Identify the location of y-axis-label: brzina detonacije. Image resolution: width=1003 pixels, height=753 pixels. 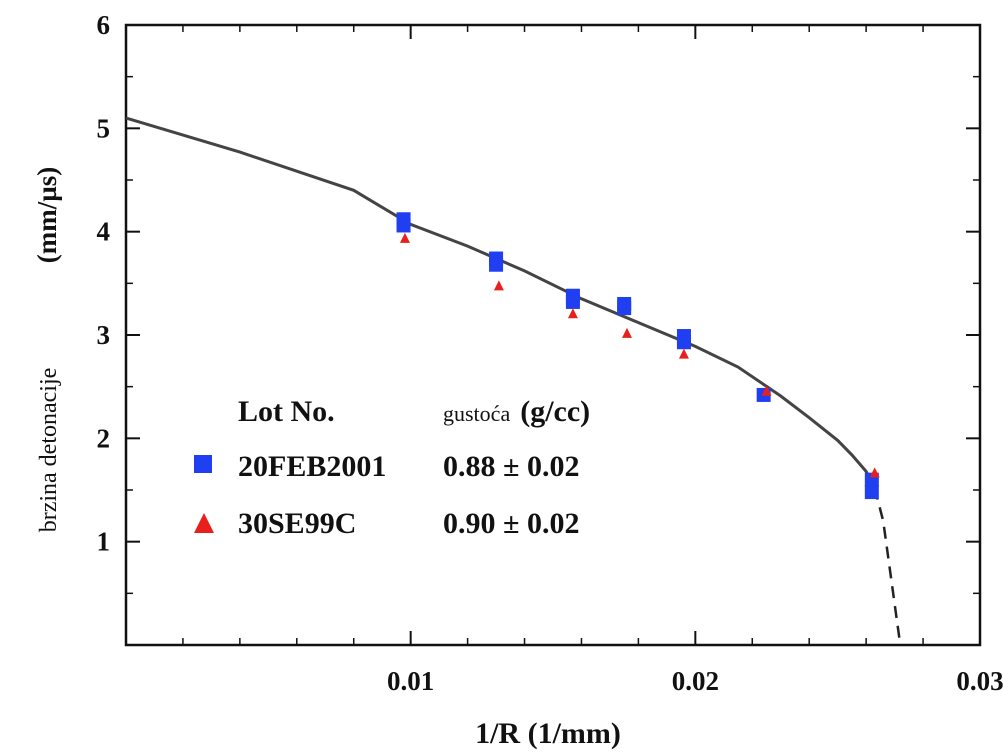
(49, 450).